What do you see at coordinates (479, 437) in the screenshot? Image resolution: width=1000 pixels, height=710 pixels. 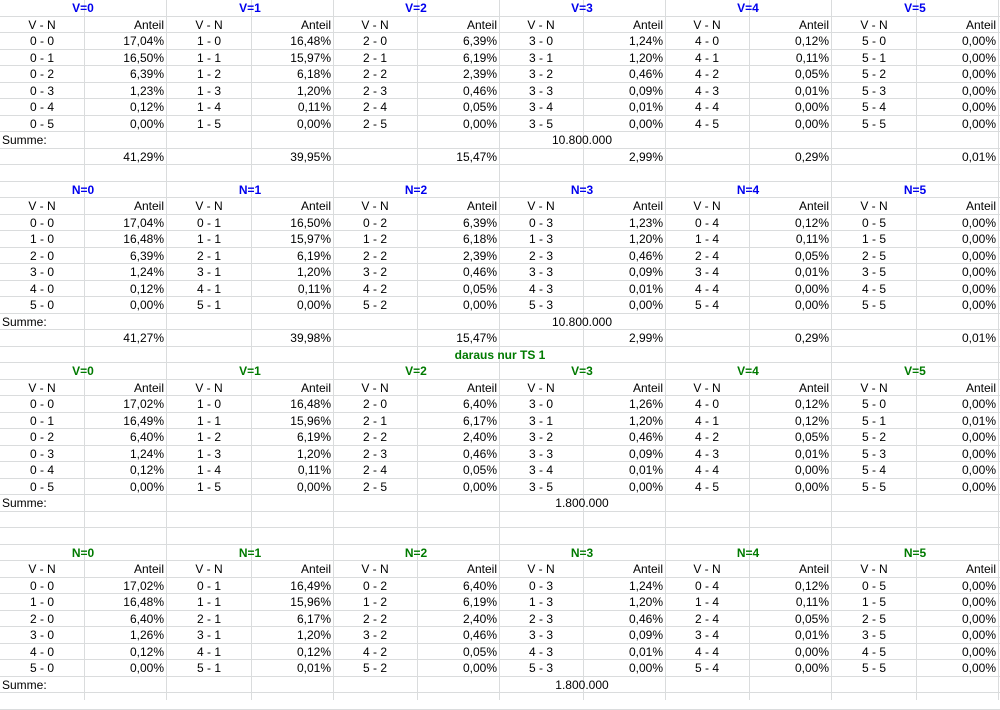 I see `share-cell: 2,40%` at bounding box center [479, 437].